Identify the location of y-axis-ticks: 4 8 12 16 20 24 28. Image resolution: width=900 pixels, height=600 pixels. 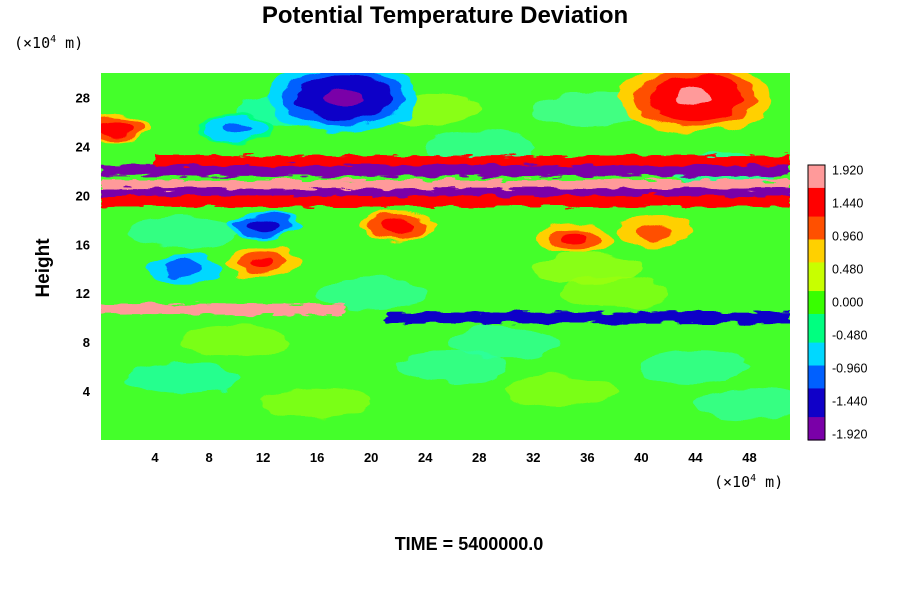
(83, 244).